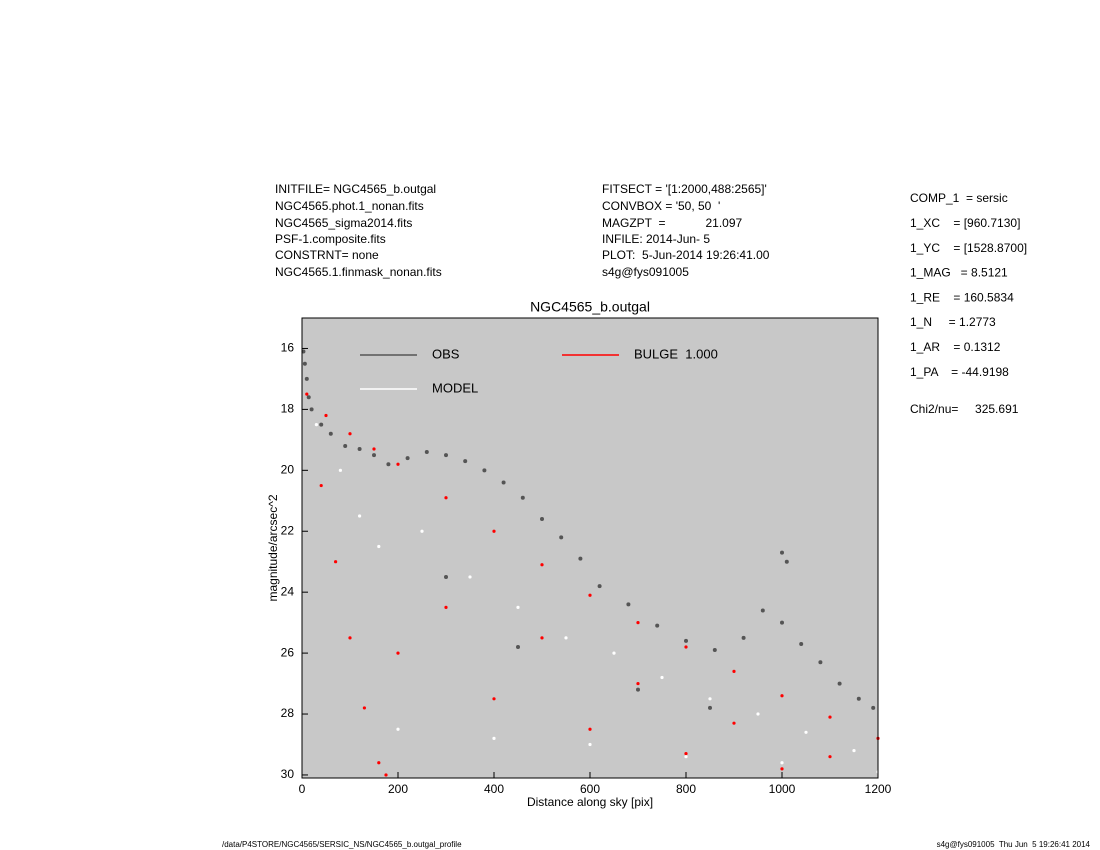 The height and width of the screenshot is (850, 1100). Describe the element at coordinates (959, 273) in the screenshot. I see `fit-parameter: 1_MAG = 8.5121` at that location.